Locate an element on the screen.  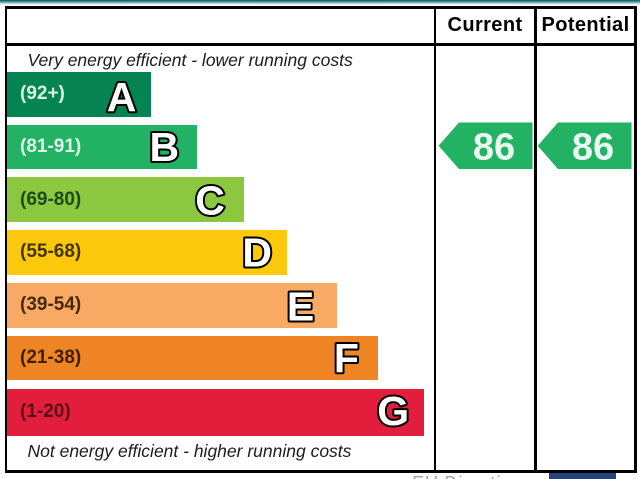
svg-text: C is located at coordinates (210, 200).